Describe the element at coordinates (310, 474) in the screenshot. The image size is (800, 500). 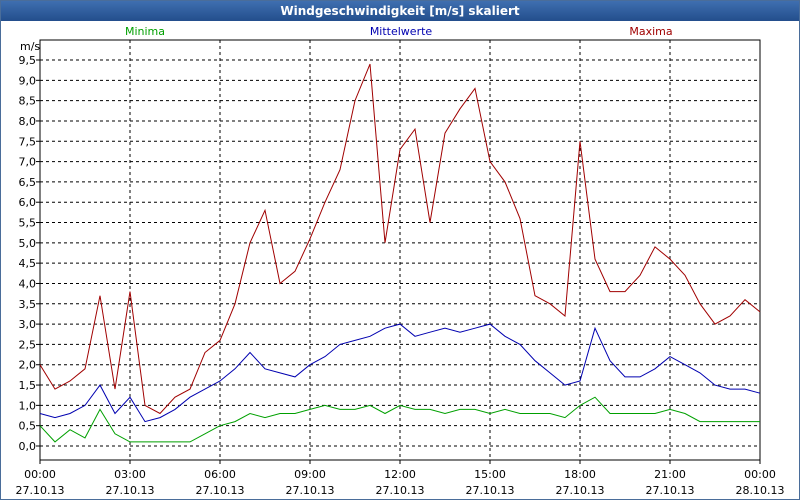
I see `x-tick-time: 09:00` at that location.